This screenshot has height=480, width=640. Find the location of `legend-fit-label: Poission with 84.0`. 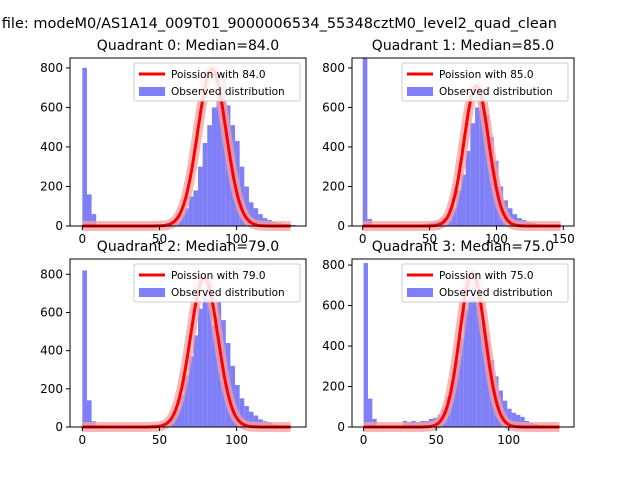

legend-fit-label: Poission with 84.0 is located at coordinates (218, 75).